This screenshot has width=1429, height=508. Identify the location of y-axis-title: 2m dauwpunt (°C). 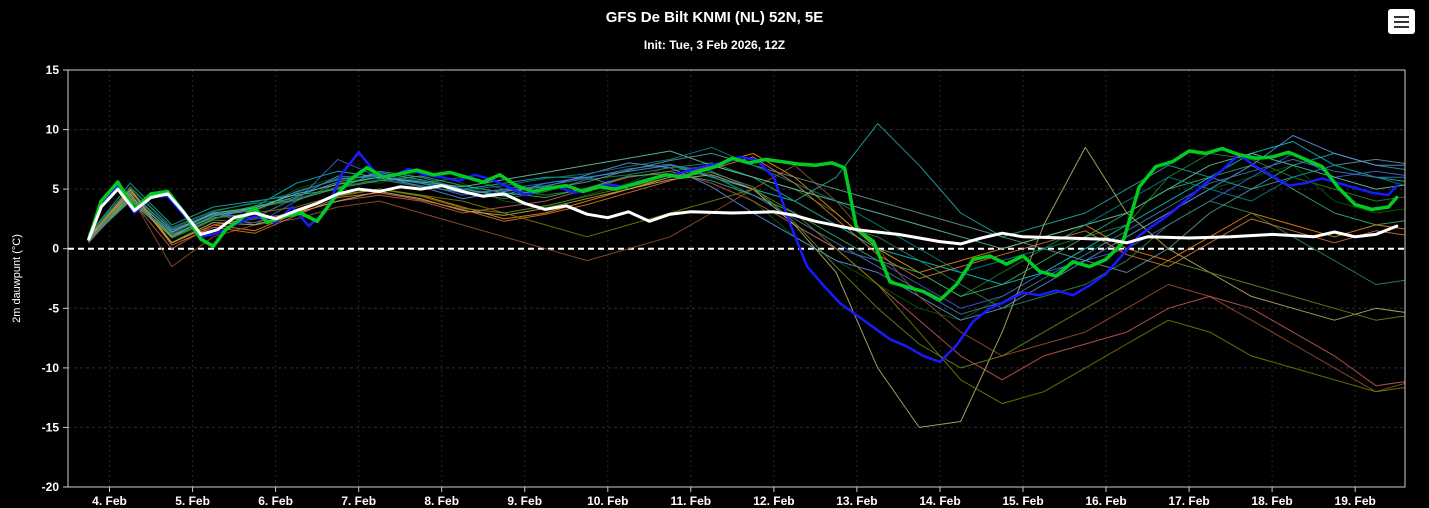
(17, 278).